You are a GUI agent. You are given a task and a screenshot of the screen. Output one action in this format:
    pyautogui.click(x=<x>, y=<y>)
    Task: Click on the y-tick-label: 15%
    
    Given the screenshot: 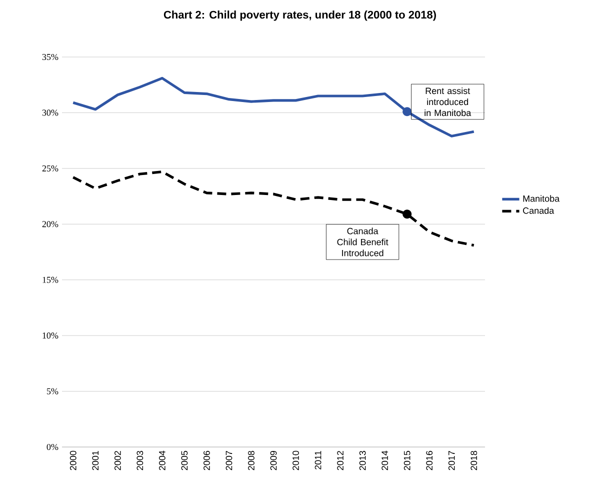 What is the action you would take?
    pyautogui.click(x=50, y=279)
    